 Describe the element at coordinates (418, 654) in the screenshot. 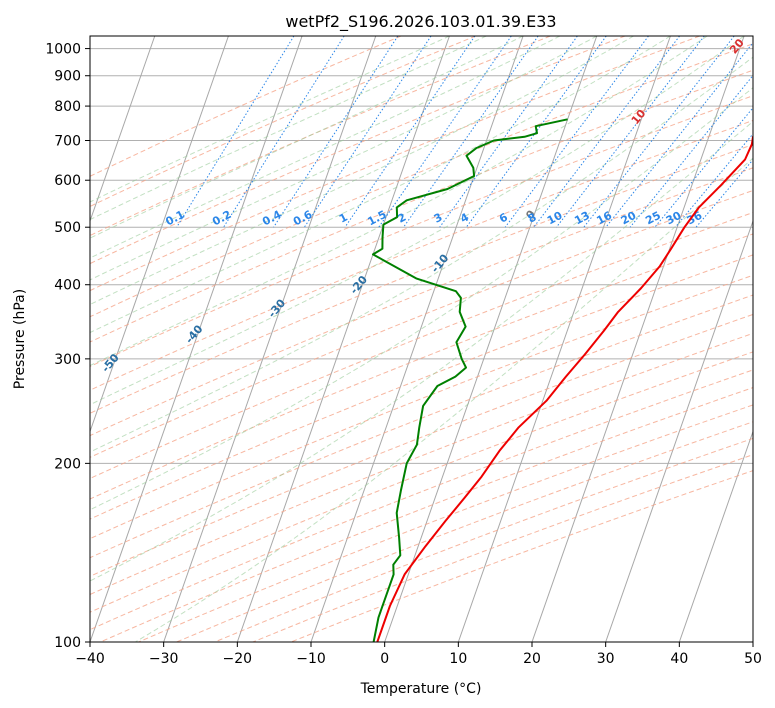

I see `x-axis: −40 −30 −20 −10 0 10 20 30 40 50` at that location.